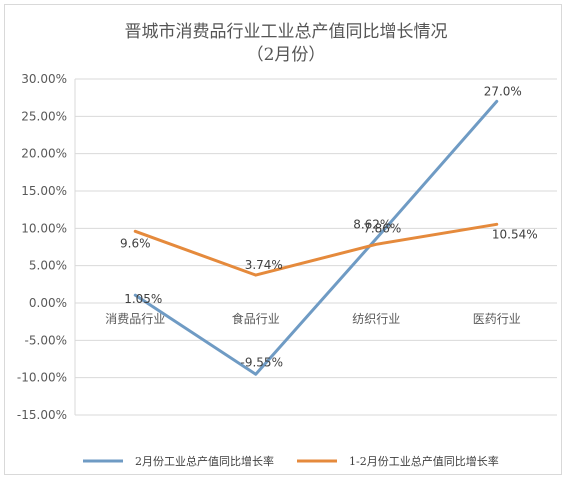 This screenshot has height=479, width=567. I want to click on legend: 2月份工业总产值同比增长率 1-2月份工业总产值同比增长率, so click(291, 461).